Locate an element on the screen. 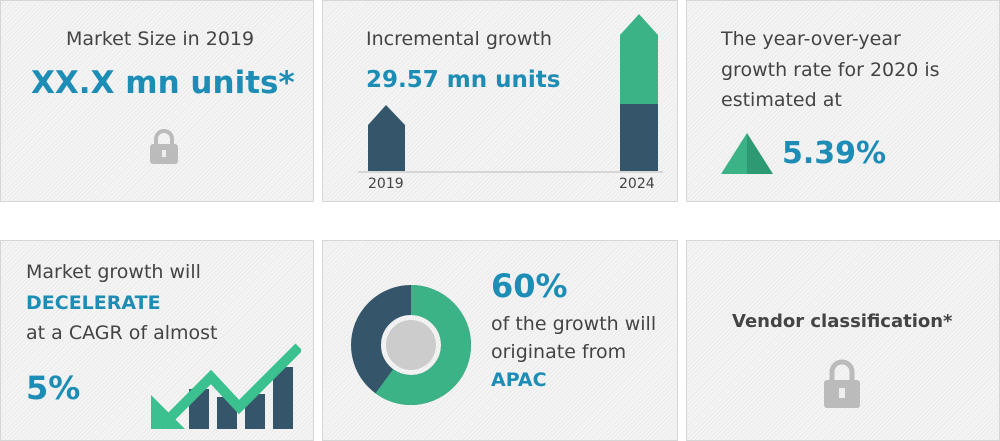 This screenshot has height=441, width=1000. incremental-value: 29.57 mn units is located at coordinates (463, 80).